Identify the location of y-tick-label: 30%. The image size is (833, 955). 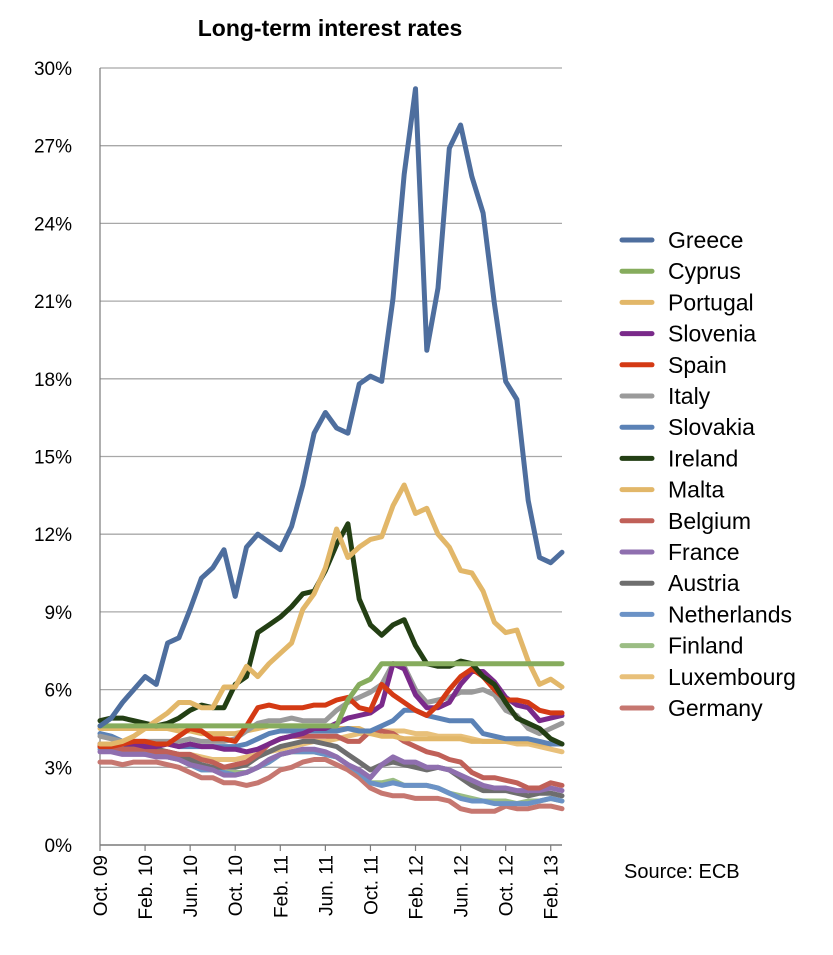
(53, 69).